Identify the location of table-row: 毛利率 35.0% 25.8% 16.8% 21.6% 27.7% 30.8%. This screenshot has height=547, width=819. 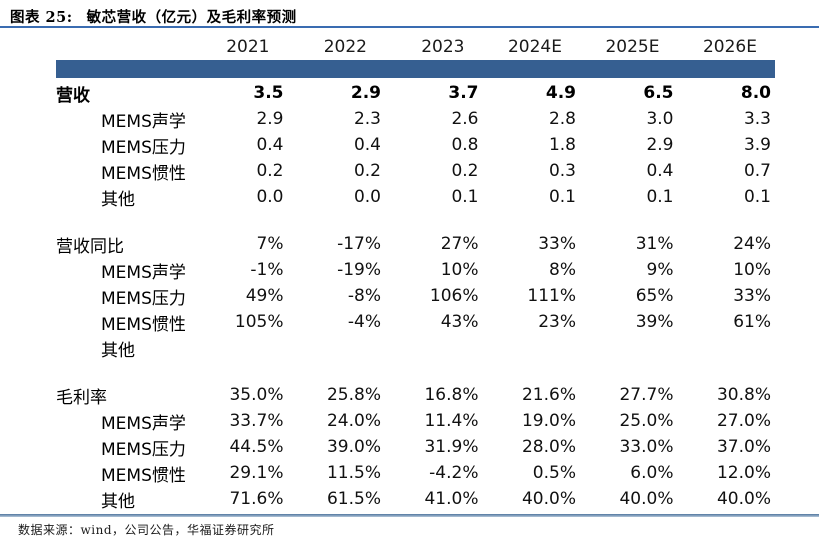
(415, 395).